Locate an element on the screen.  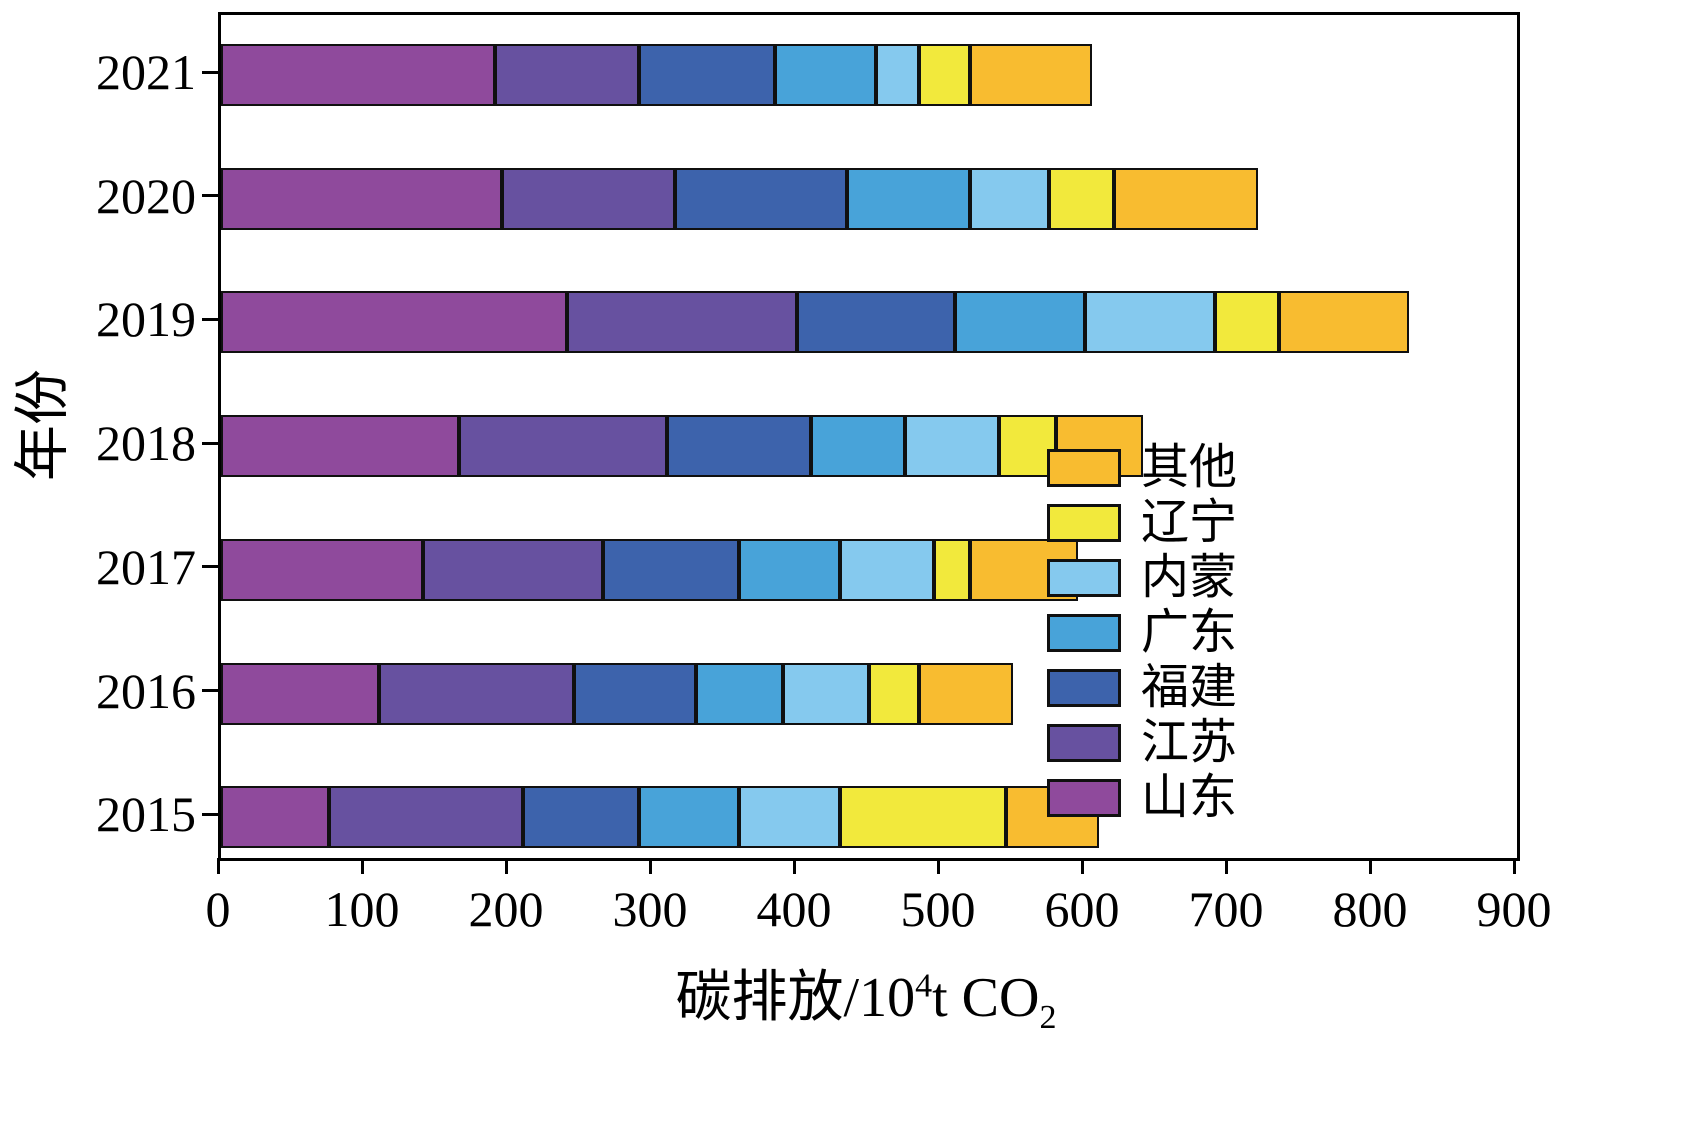
x-axis-title-superscript: 4 is located at coordinates (924, 986).